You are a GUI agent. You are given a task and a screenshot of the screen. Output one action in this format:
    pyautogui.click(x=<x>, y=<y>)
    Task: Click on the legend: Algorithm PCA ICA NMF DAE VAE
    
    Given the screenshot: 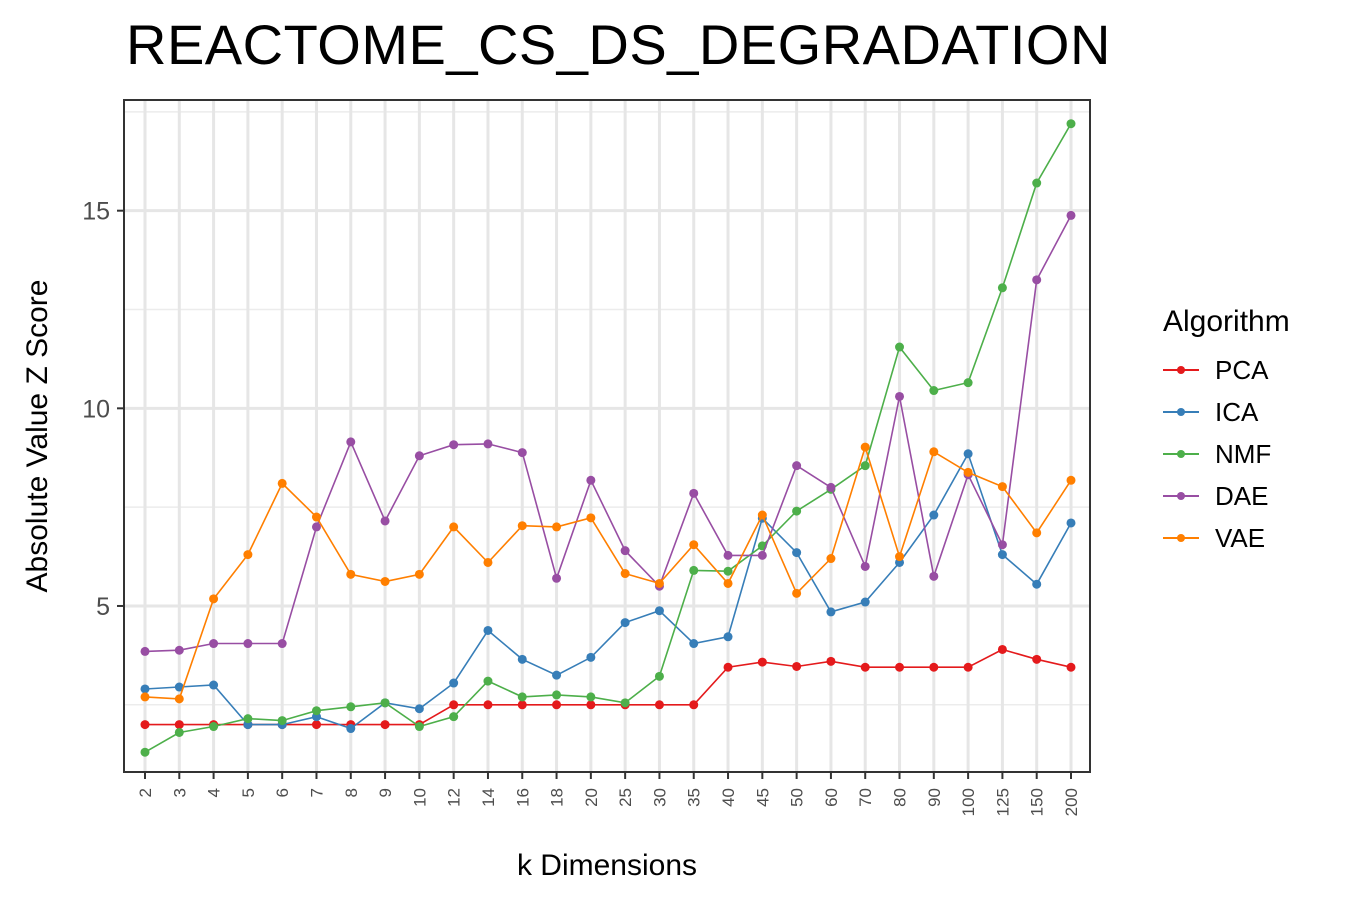 What is the action you would take?
    pyautogui.click(x=1226, y=432)
    